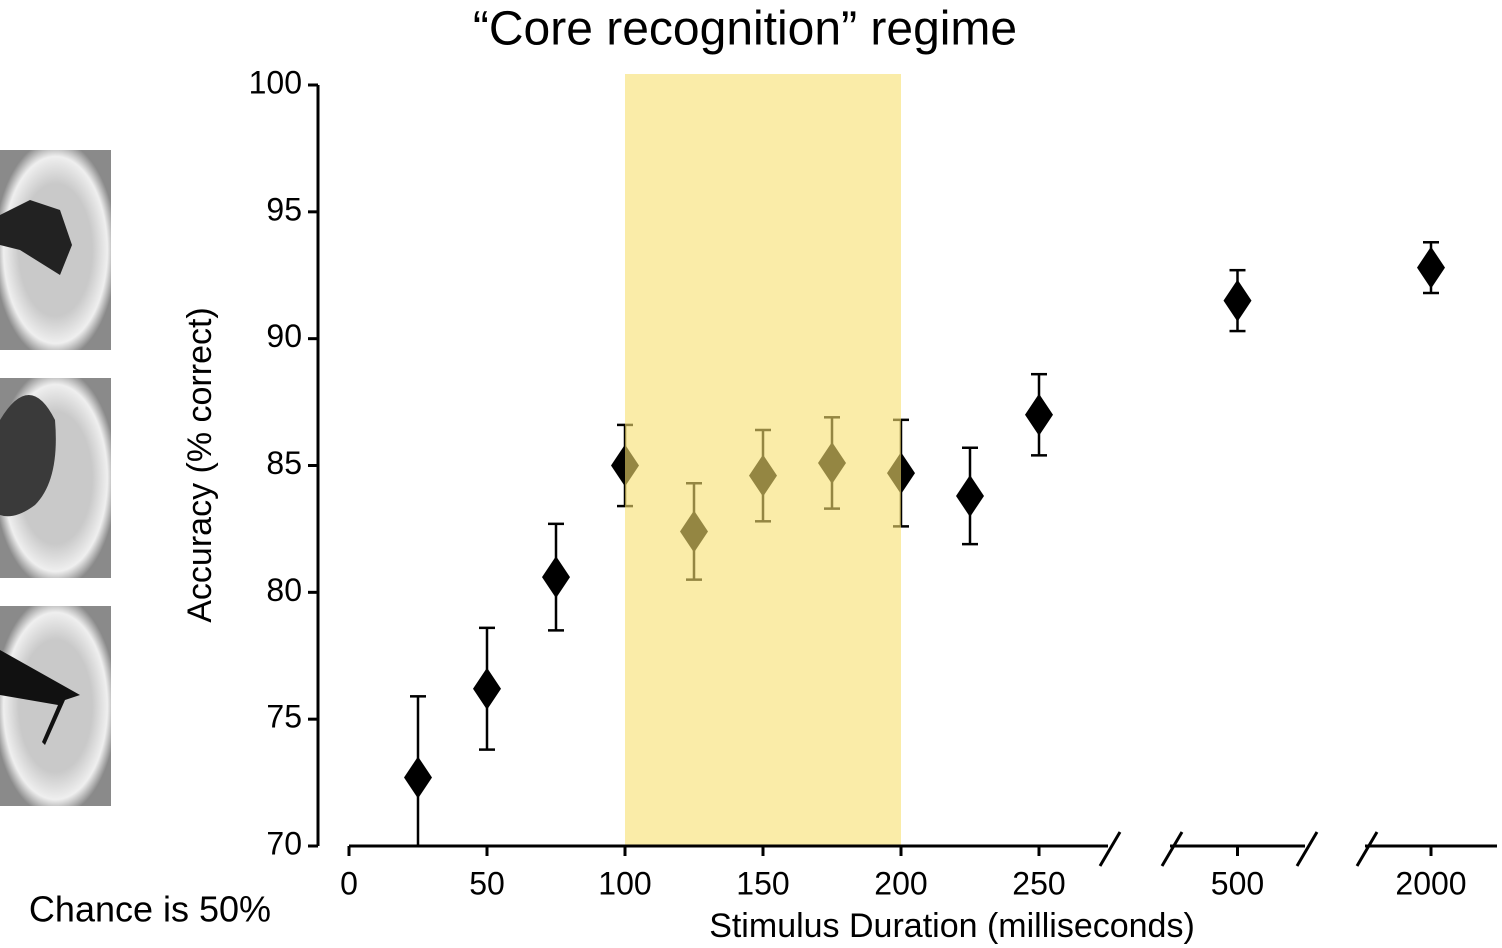 This screenshot has width=1502, height=948. What do you see at coordinates (40, 697) in the screenshot?
I see `table-shape` at bounding box center [40, 697].